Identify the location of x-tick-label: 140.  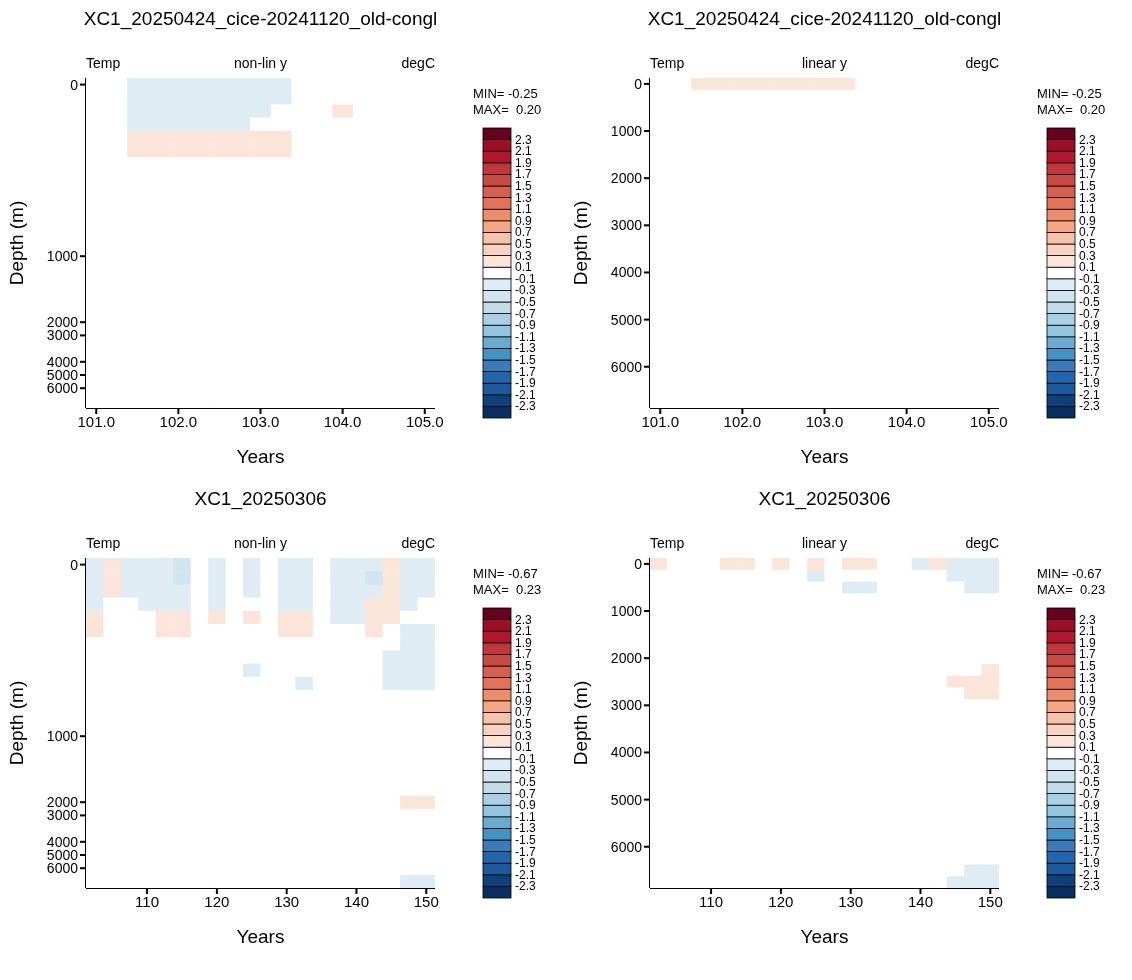
(356, 901).